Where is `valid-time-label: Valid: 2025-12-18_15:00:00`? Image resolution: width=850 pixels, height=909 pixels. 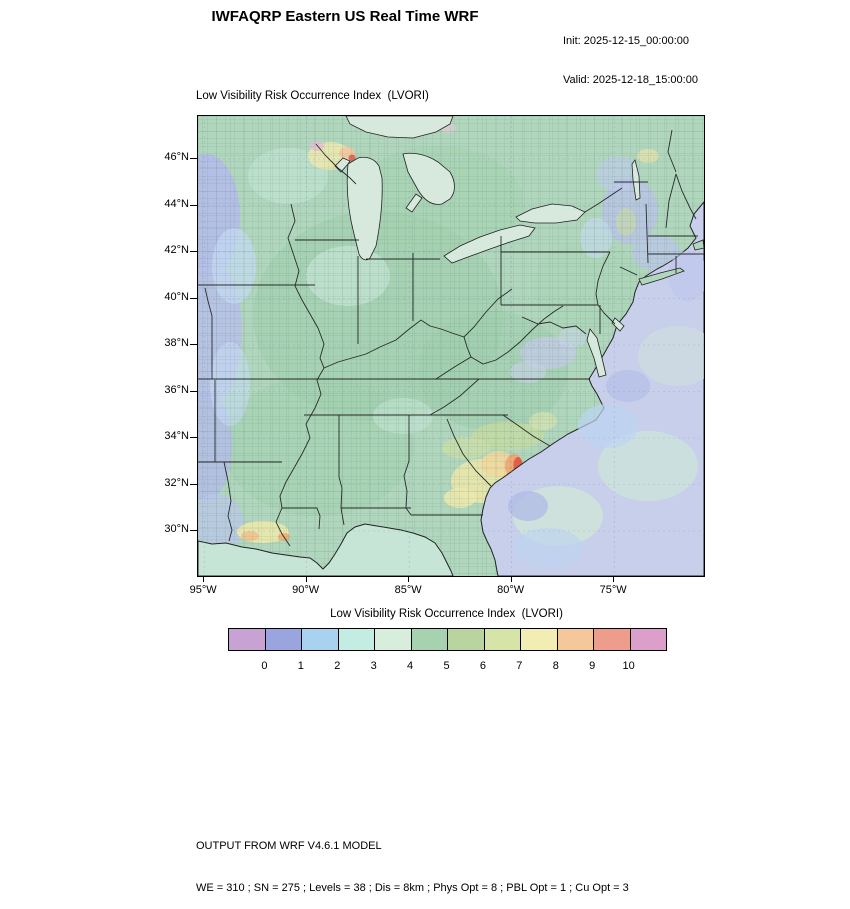 valid-time-label: Valid: 2025-12-18_15:00:00 is located at coordinates (630, 80).